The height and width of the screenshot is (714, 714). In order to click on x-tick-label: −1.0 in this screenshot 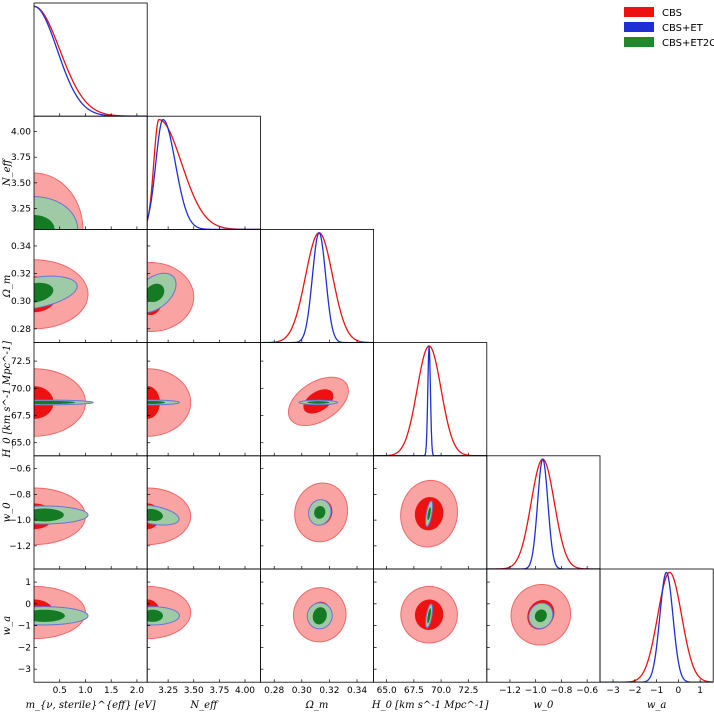, I will do `click(536, 691)`.